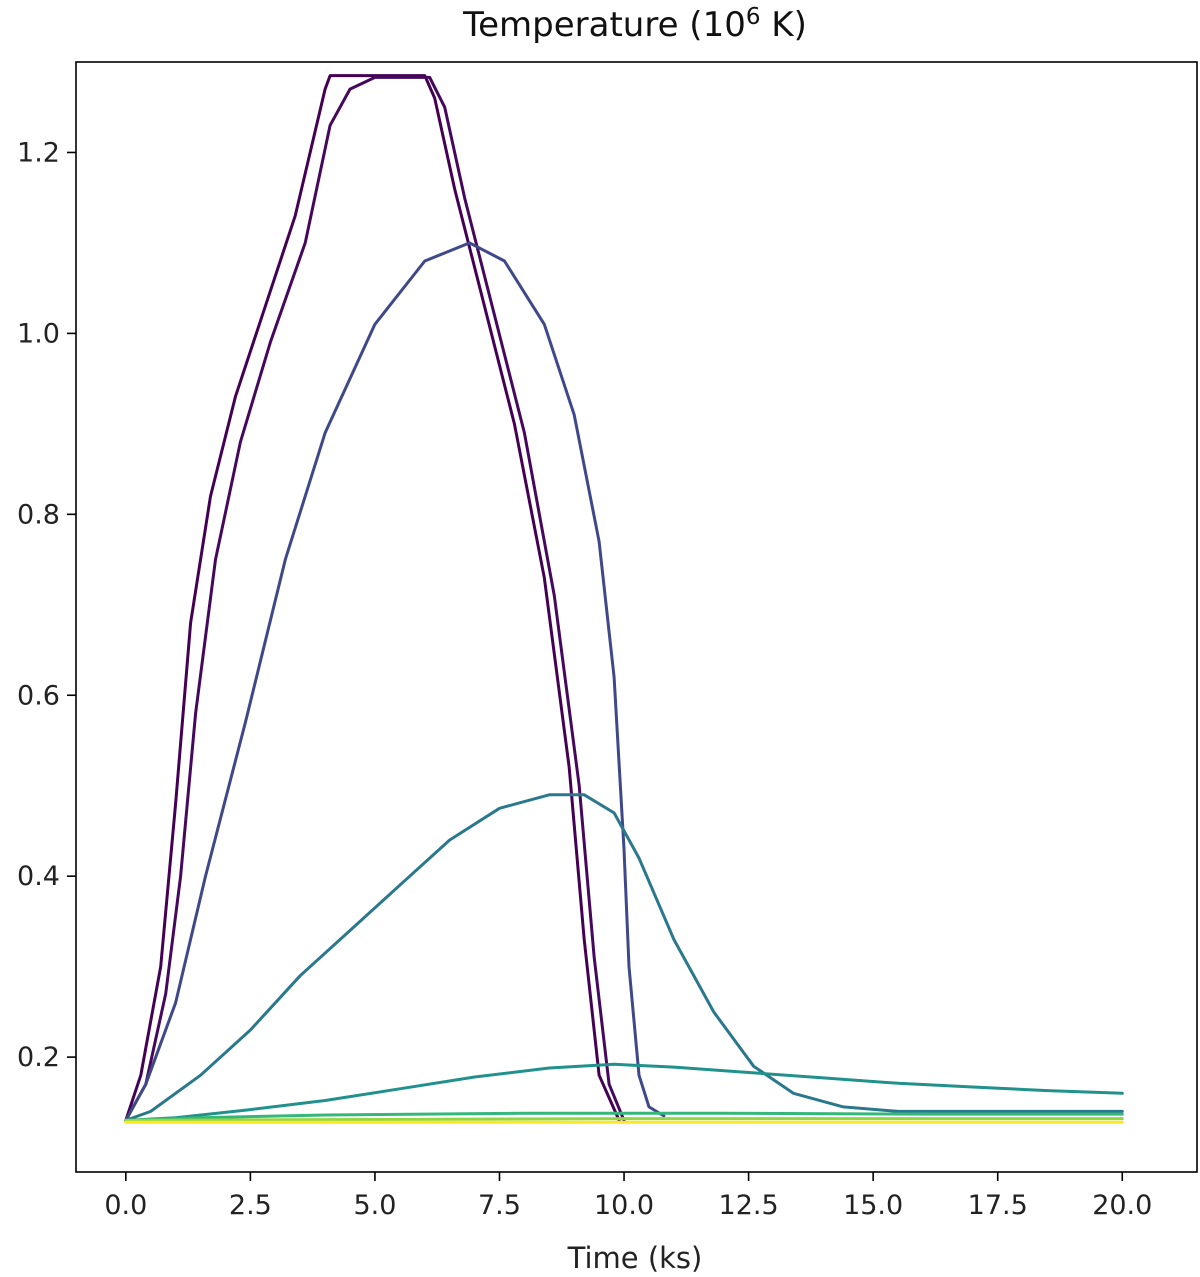 The image size is (1200, 1277). Describe the element at coordinates (125, 1205) in the screenshot. I see `x-tick-label: 0.0` at that location.